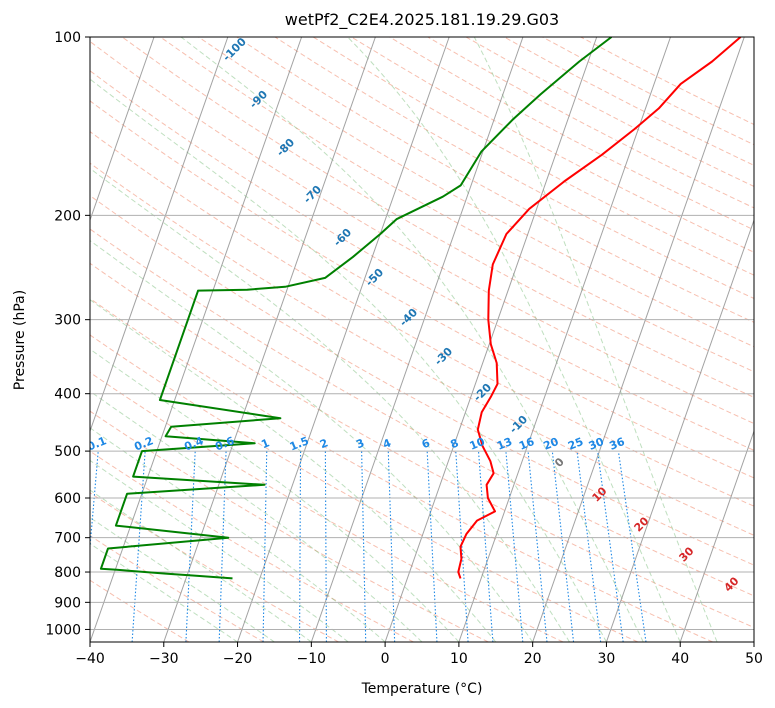 The height and width of the screenshot is (708, 775). I want to click on y-axis-label: Pressure (hPa), so click(20, 340).